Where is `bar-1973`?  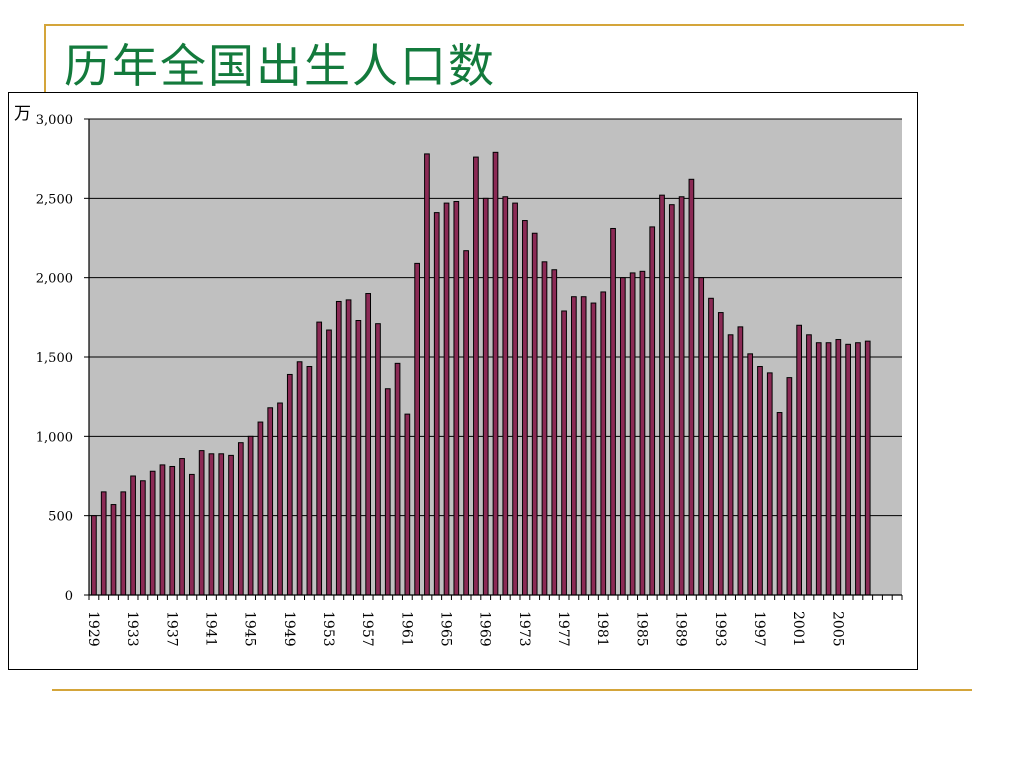 bar-1973 is located at coordinates (525, 408).